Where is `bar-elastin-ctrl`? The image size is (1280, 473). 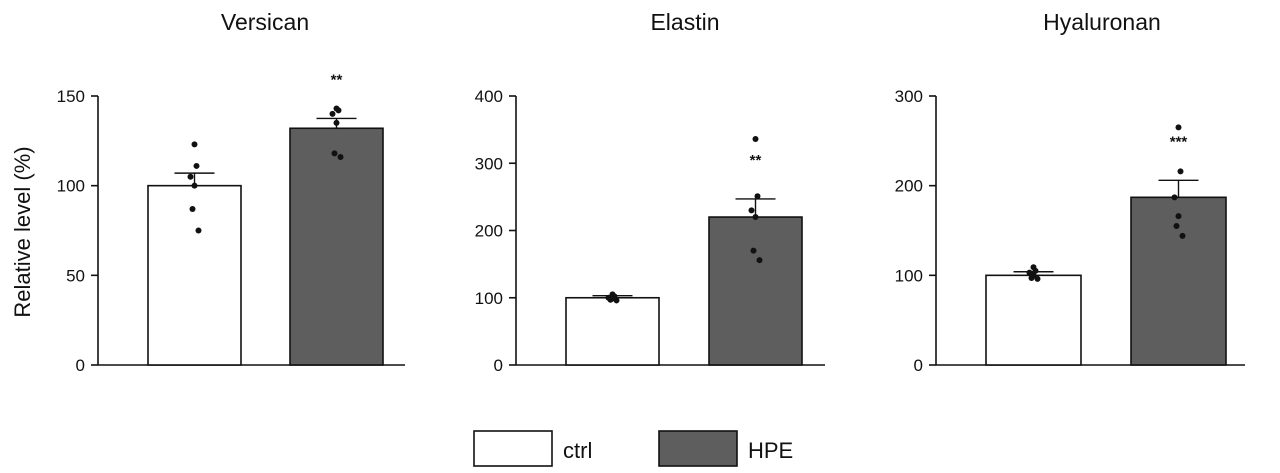
bar-elastin-ctrl is located at coordinates (612, 331).